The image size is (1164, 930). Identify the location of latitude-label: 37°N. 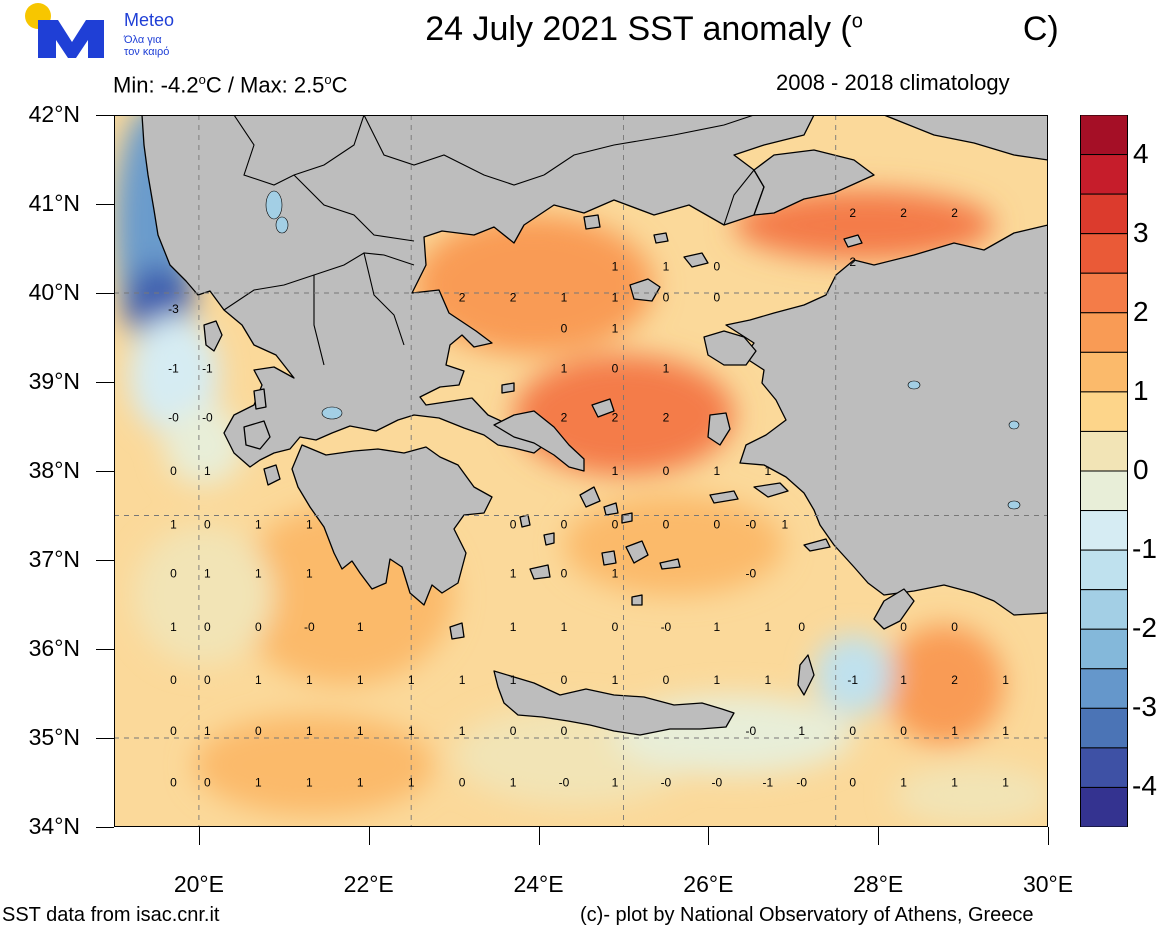
(54, 559).